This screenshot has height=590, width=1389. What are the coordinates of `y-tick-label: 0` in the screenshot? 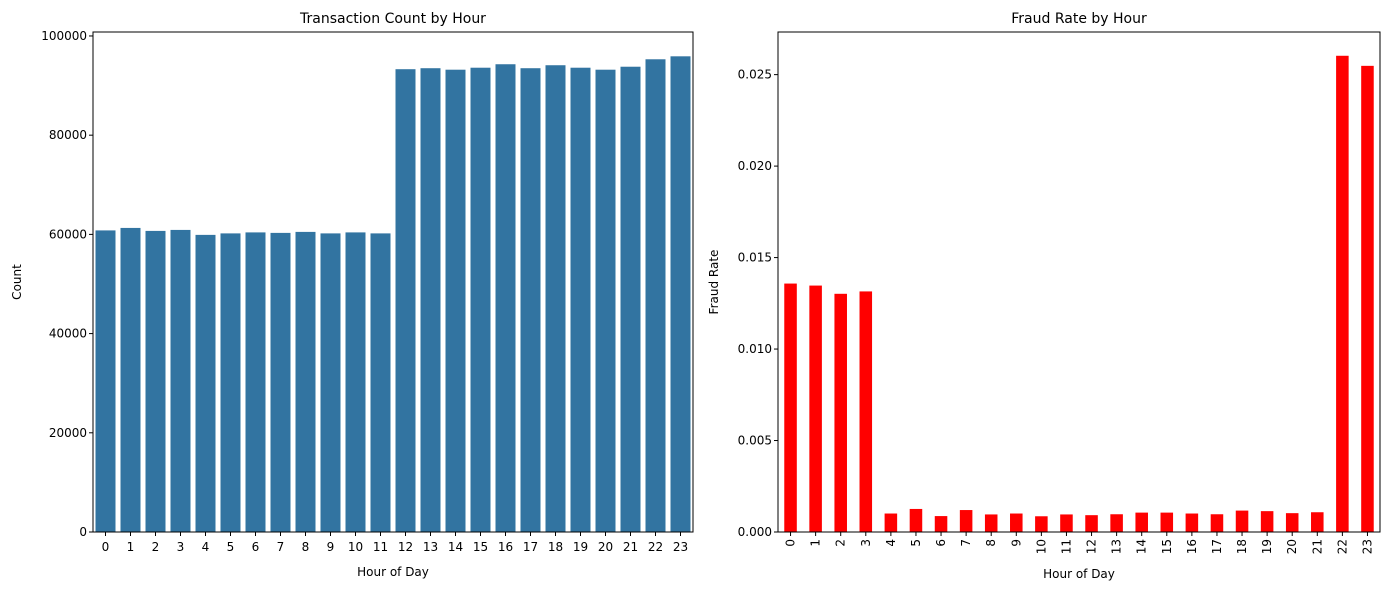 It's located at (83, 532).